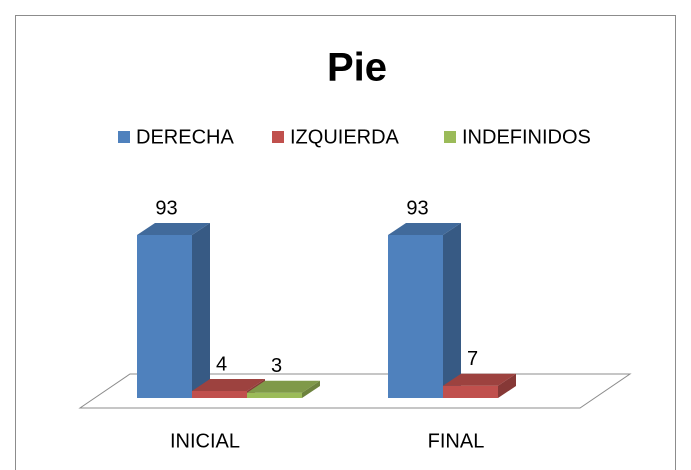  Describe the element at coordinates (276, 366) in the screenshot. I see `data-label: 3` at that location.